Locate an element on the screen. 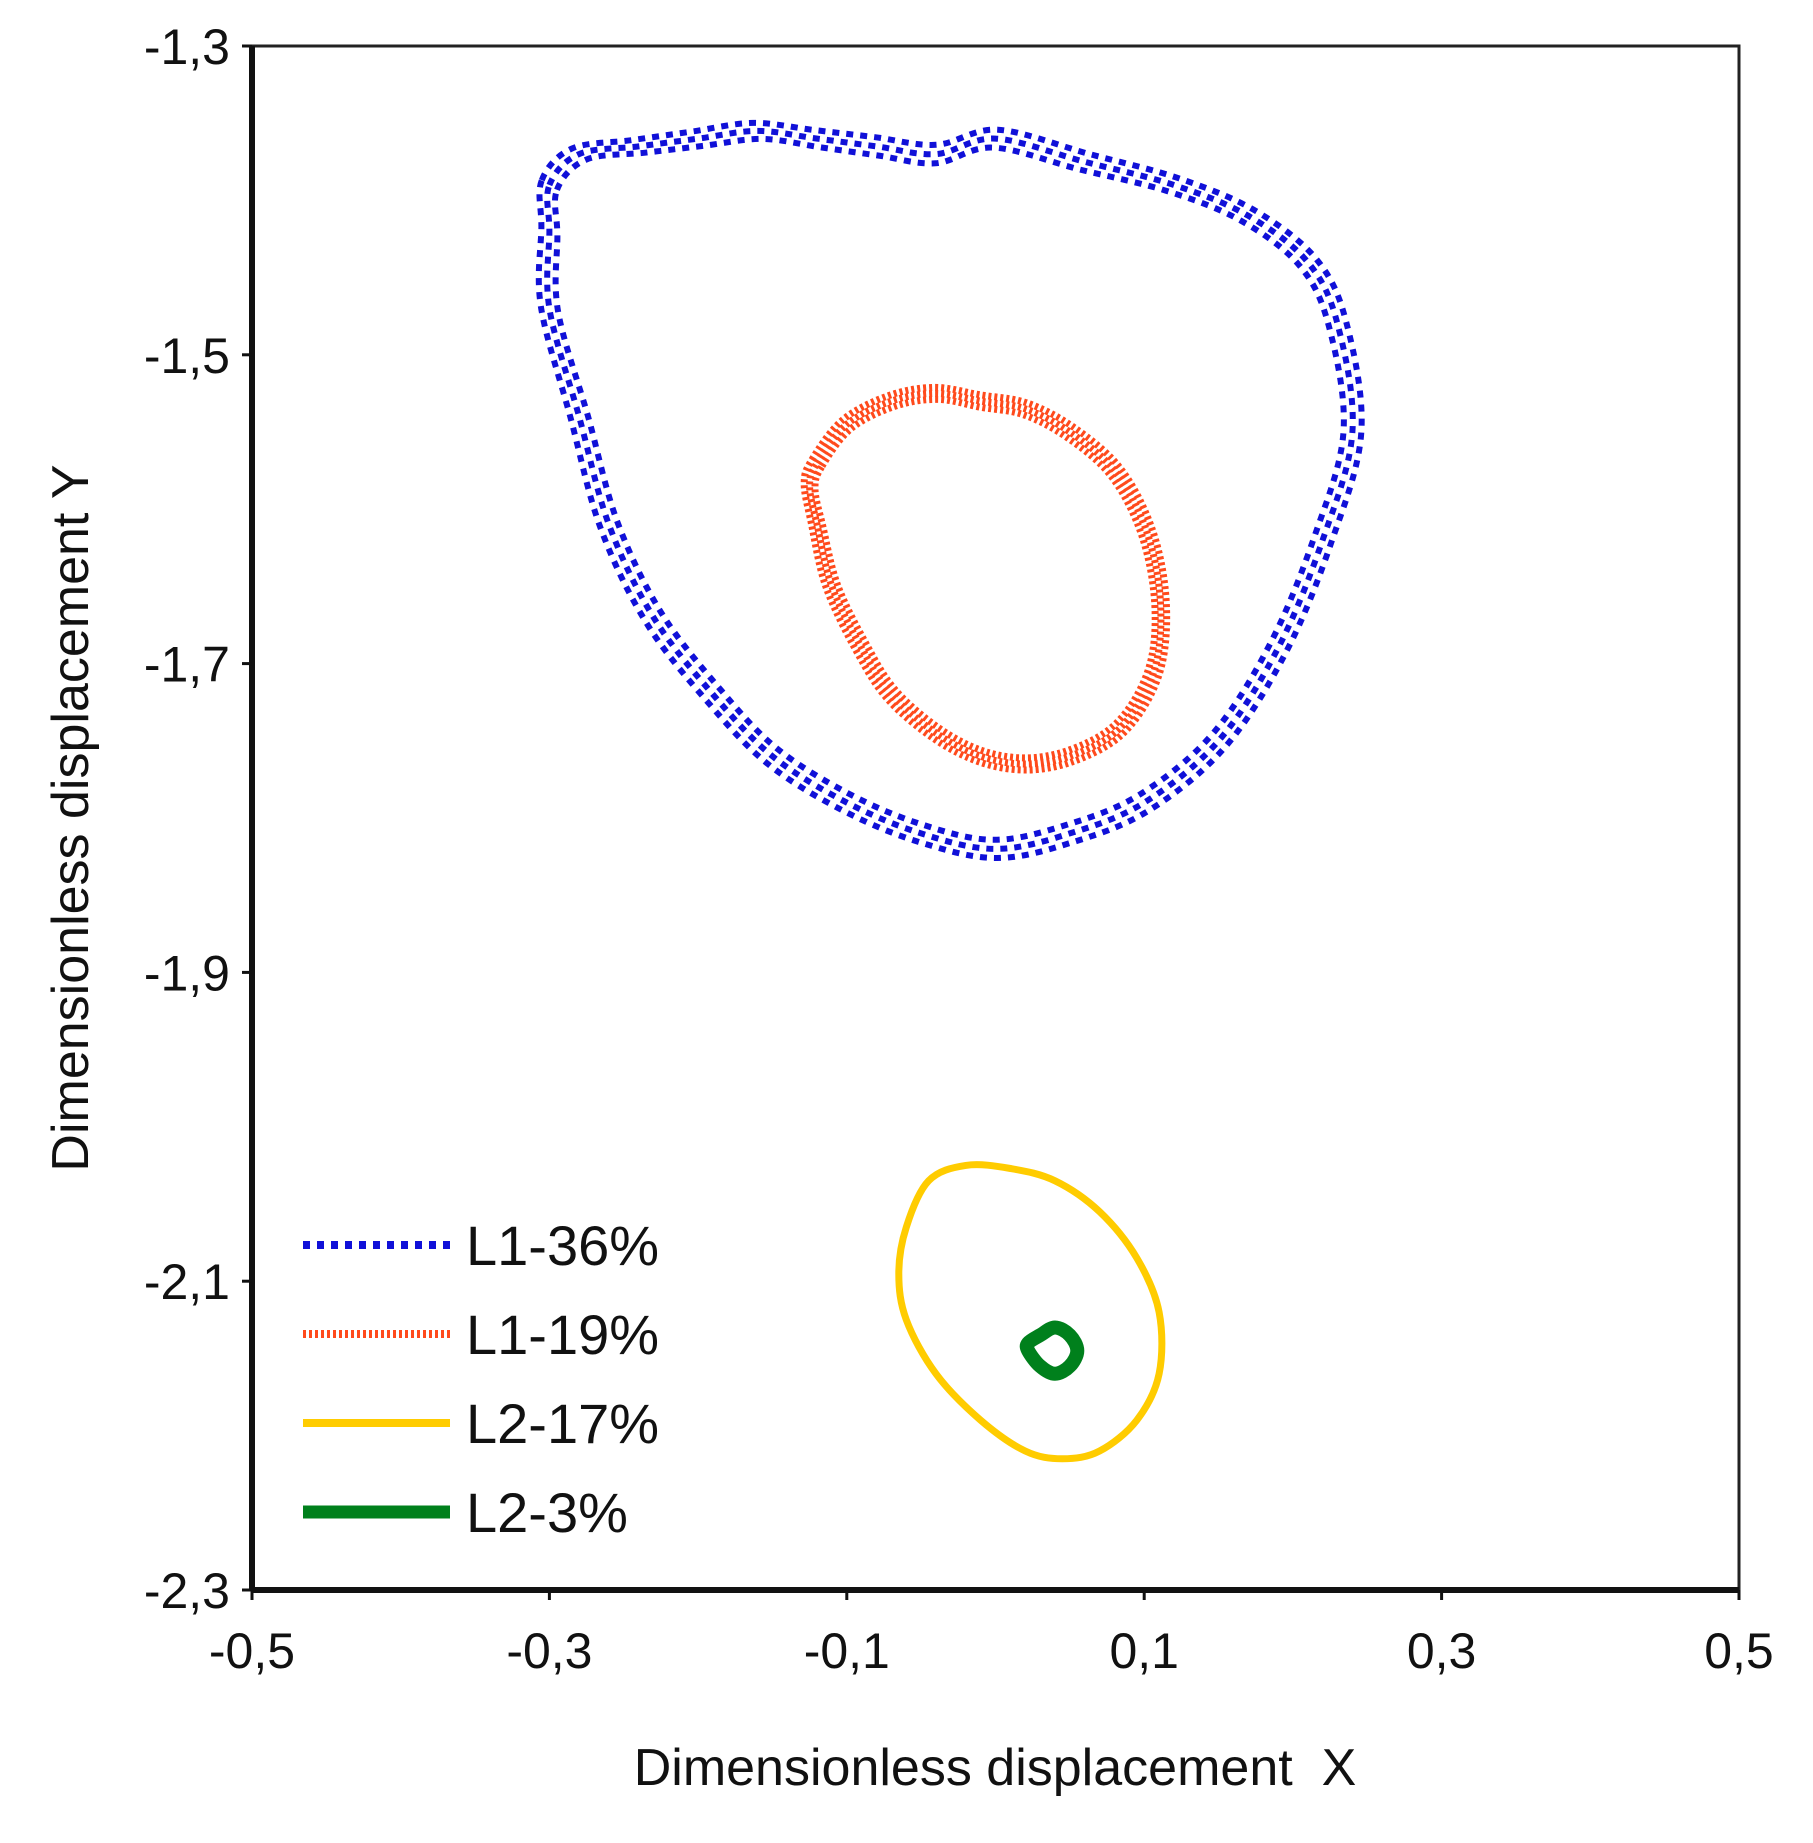 The width and height of the screenshot is (1813, 1843). y-tick-label: -1,5 is located at coordinates (187, 356).